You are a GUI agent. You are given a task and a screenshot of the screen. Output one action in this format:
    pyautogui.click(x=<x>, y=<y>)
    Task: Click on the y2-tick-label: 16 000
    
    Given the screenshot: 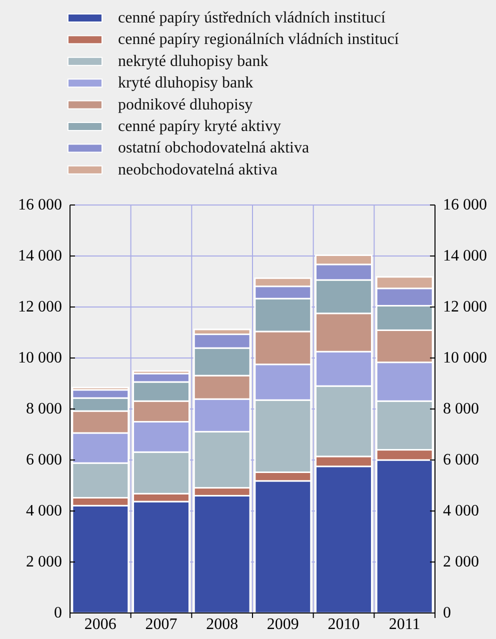 What is the action you would take?
    pyautogui.click(x=465, y=205)
    